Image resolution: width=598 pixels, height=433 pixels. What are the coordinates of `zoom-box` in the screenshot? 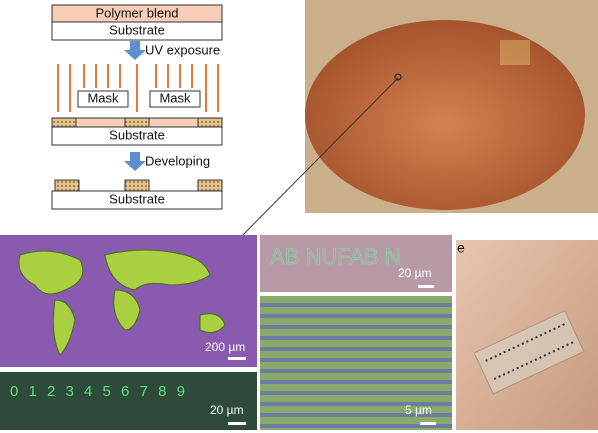 It's located at (398, 77).